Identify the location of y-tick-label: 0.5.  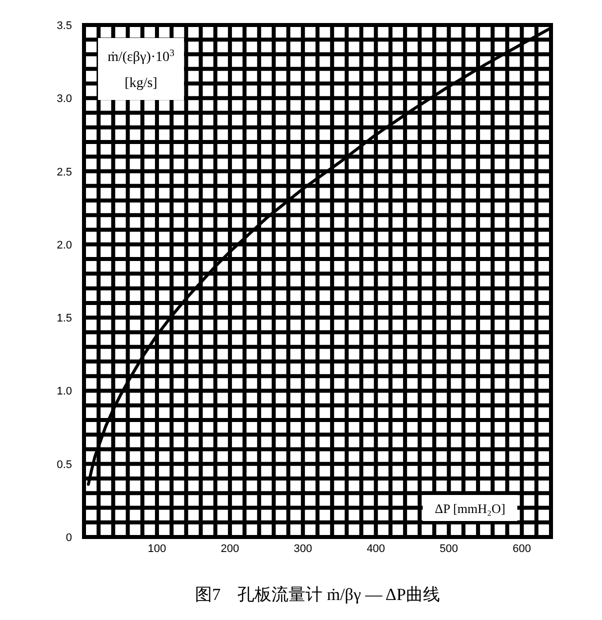
(64, 464).